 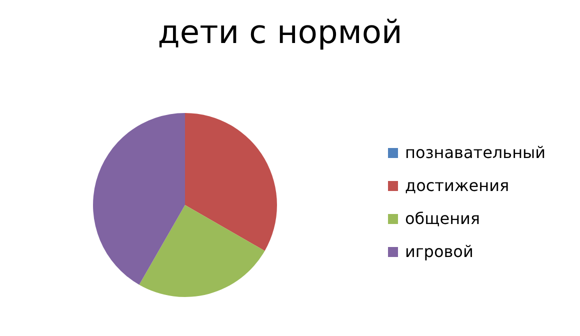 I want to click on legend-label: общения, so click(x=442, y=218).